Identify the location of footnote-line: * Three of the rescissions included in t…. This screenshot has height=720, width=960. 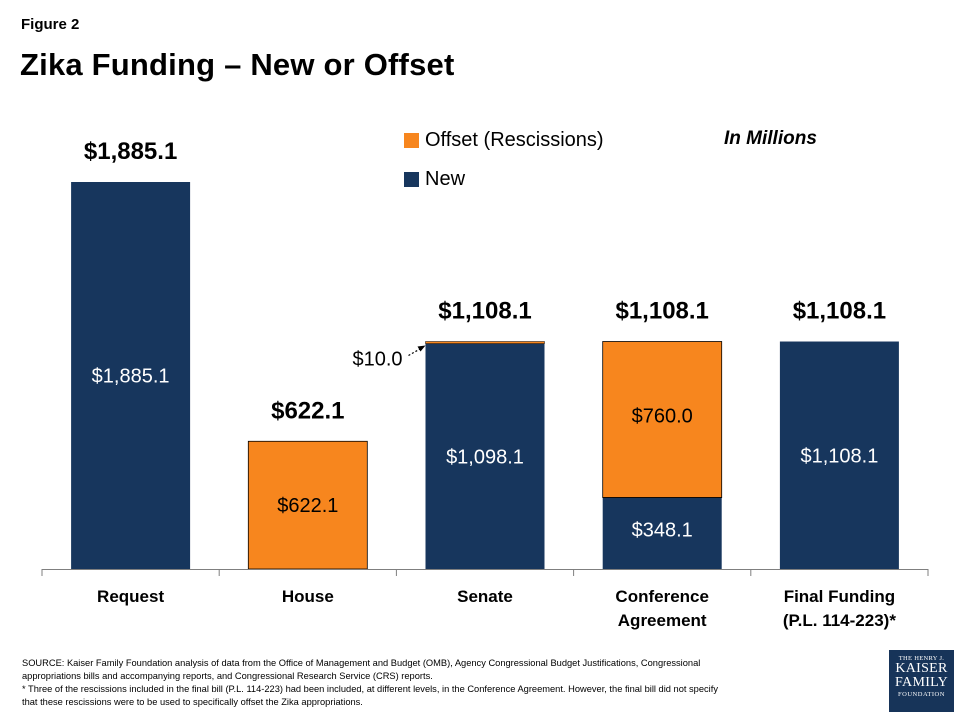
(370, 689).